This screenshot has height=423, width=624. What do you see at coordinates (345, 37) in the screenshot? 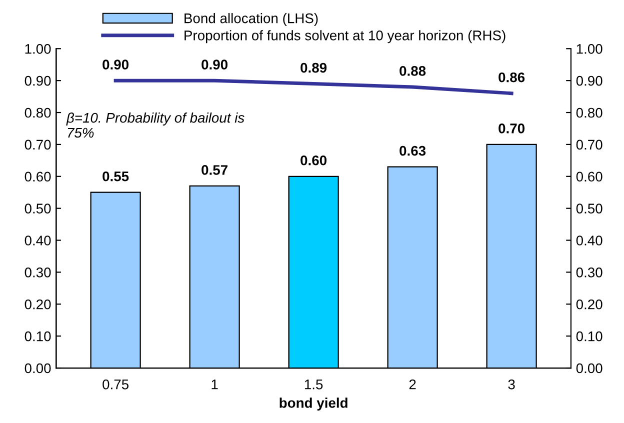
I see `legend-label: Proportion of funds solvent at 10 year horizon (RHS)` at bounding box center [345, 37].